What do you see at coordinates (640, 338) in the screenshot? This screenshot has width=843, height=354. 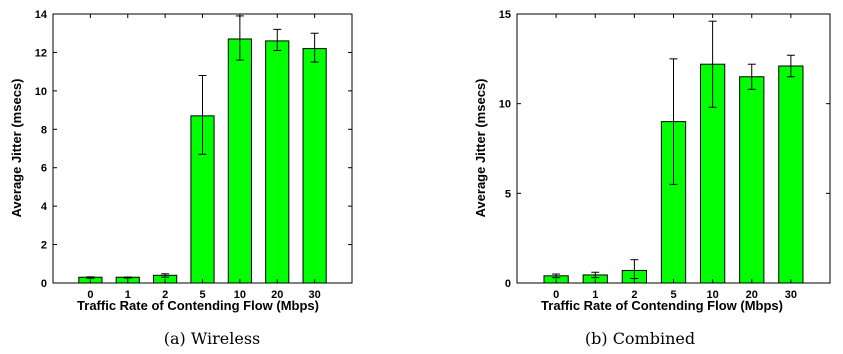 I see `caption-b: (b) Combined` at bounding box center [640, 338].